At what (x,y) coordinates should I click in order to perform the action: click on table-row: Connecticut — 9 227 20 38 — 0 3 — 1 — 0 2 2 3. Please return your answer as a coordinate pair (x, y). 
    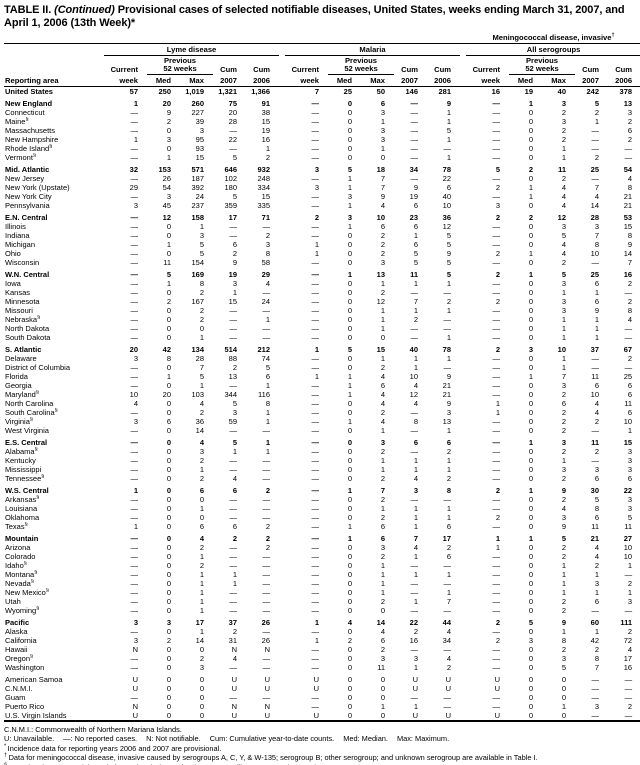
    Looking at the image, I should click on (322, 112).